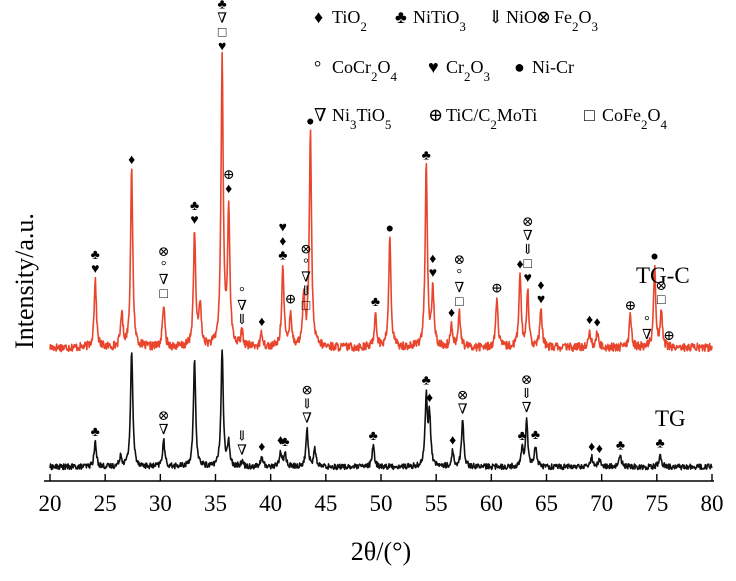 The height and width of the screenshot is (581, 736). I want to click on phase-marker-tg-c-16-0: ♦, so click(451, 313).